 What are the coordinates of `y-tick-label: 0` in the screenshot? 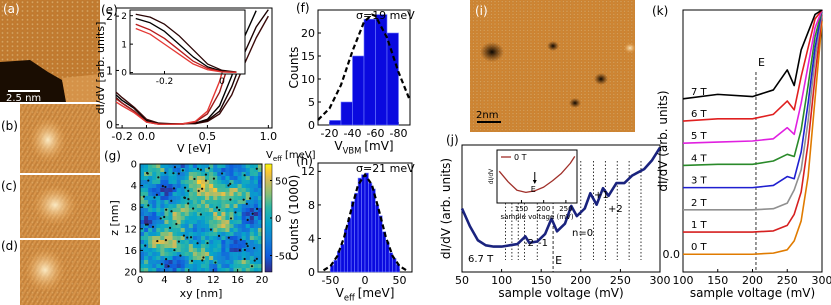 It's located at (311, 125).